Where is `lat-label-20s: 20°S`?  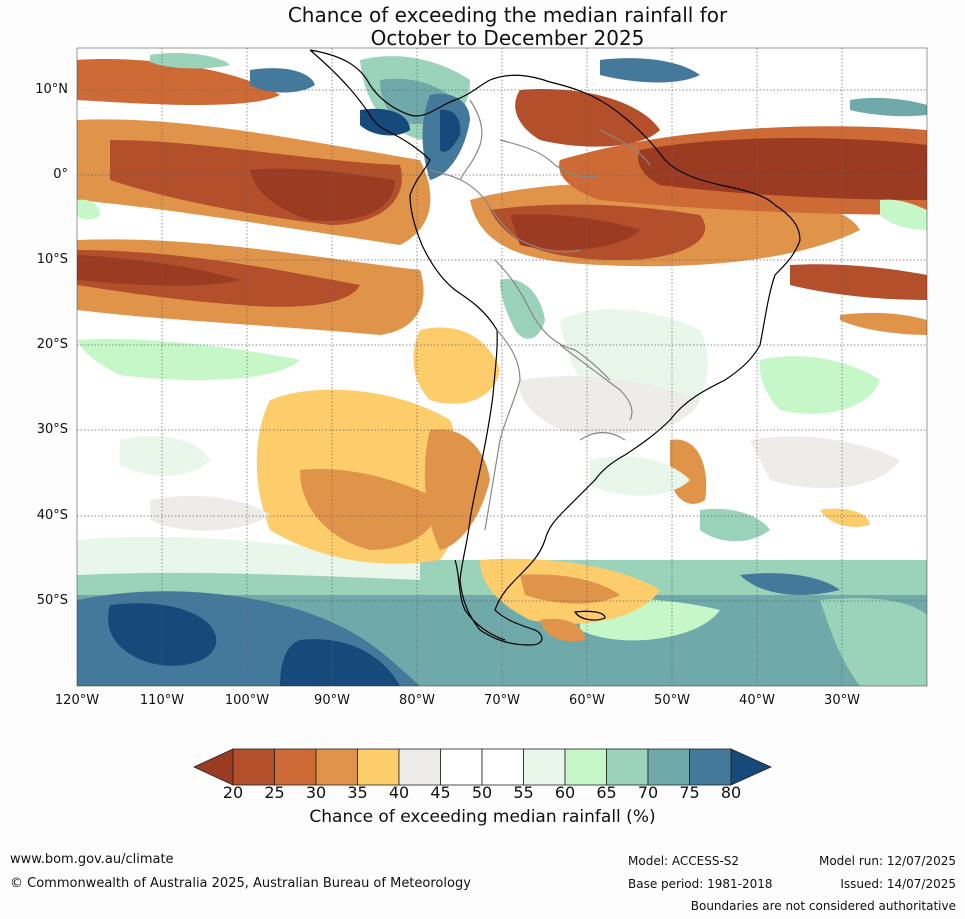 lat-label-20s: 20°S is located at coordinates (52, 344).